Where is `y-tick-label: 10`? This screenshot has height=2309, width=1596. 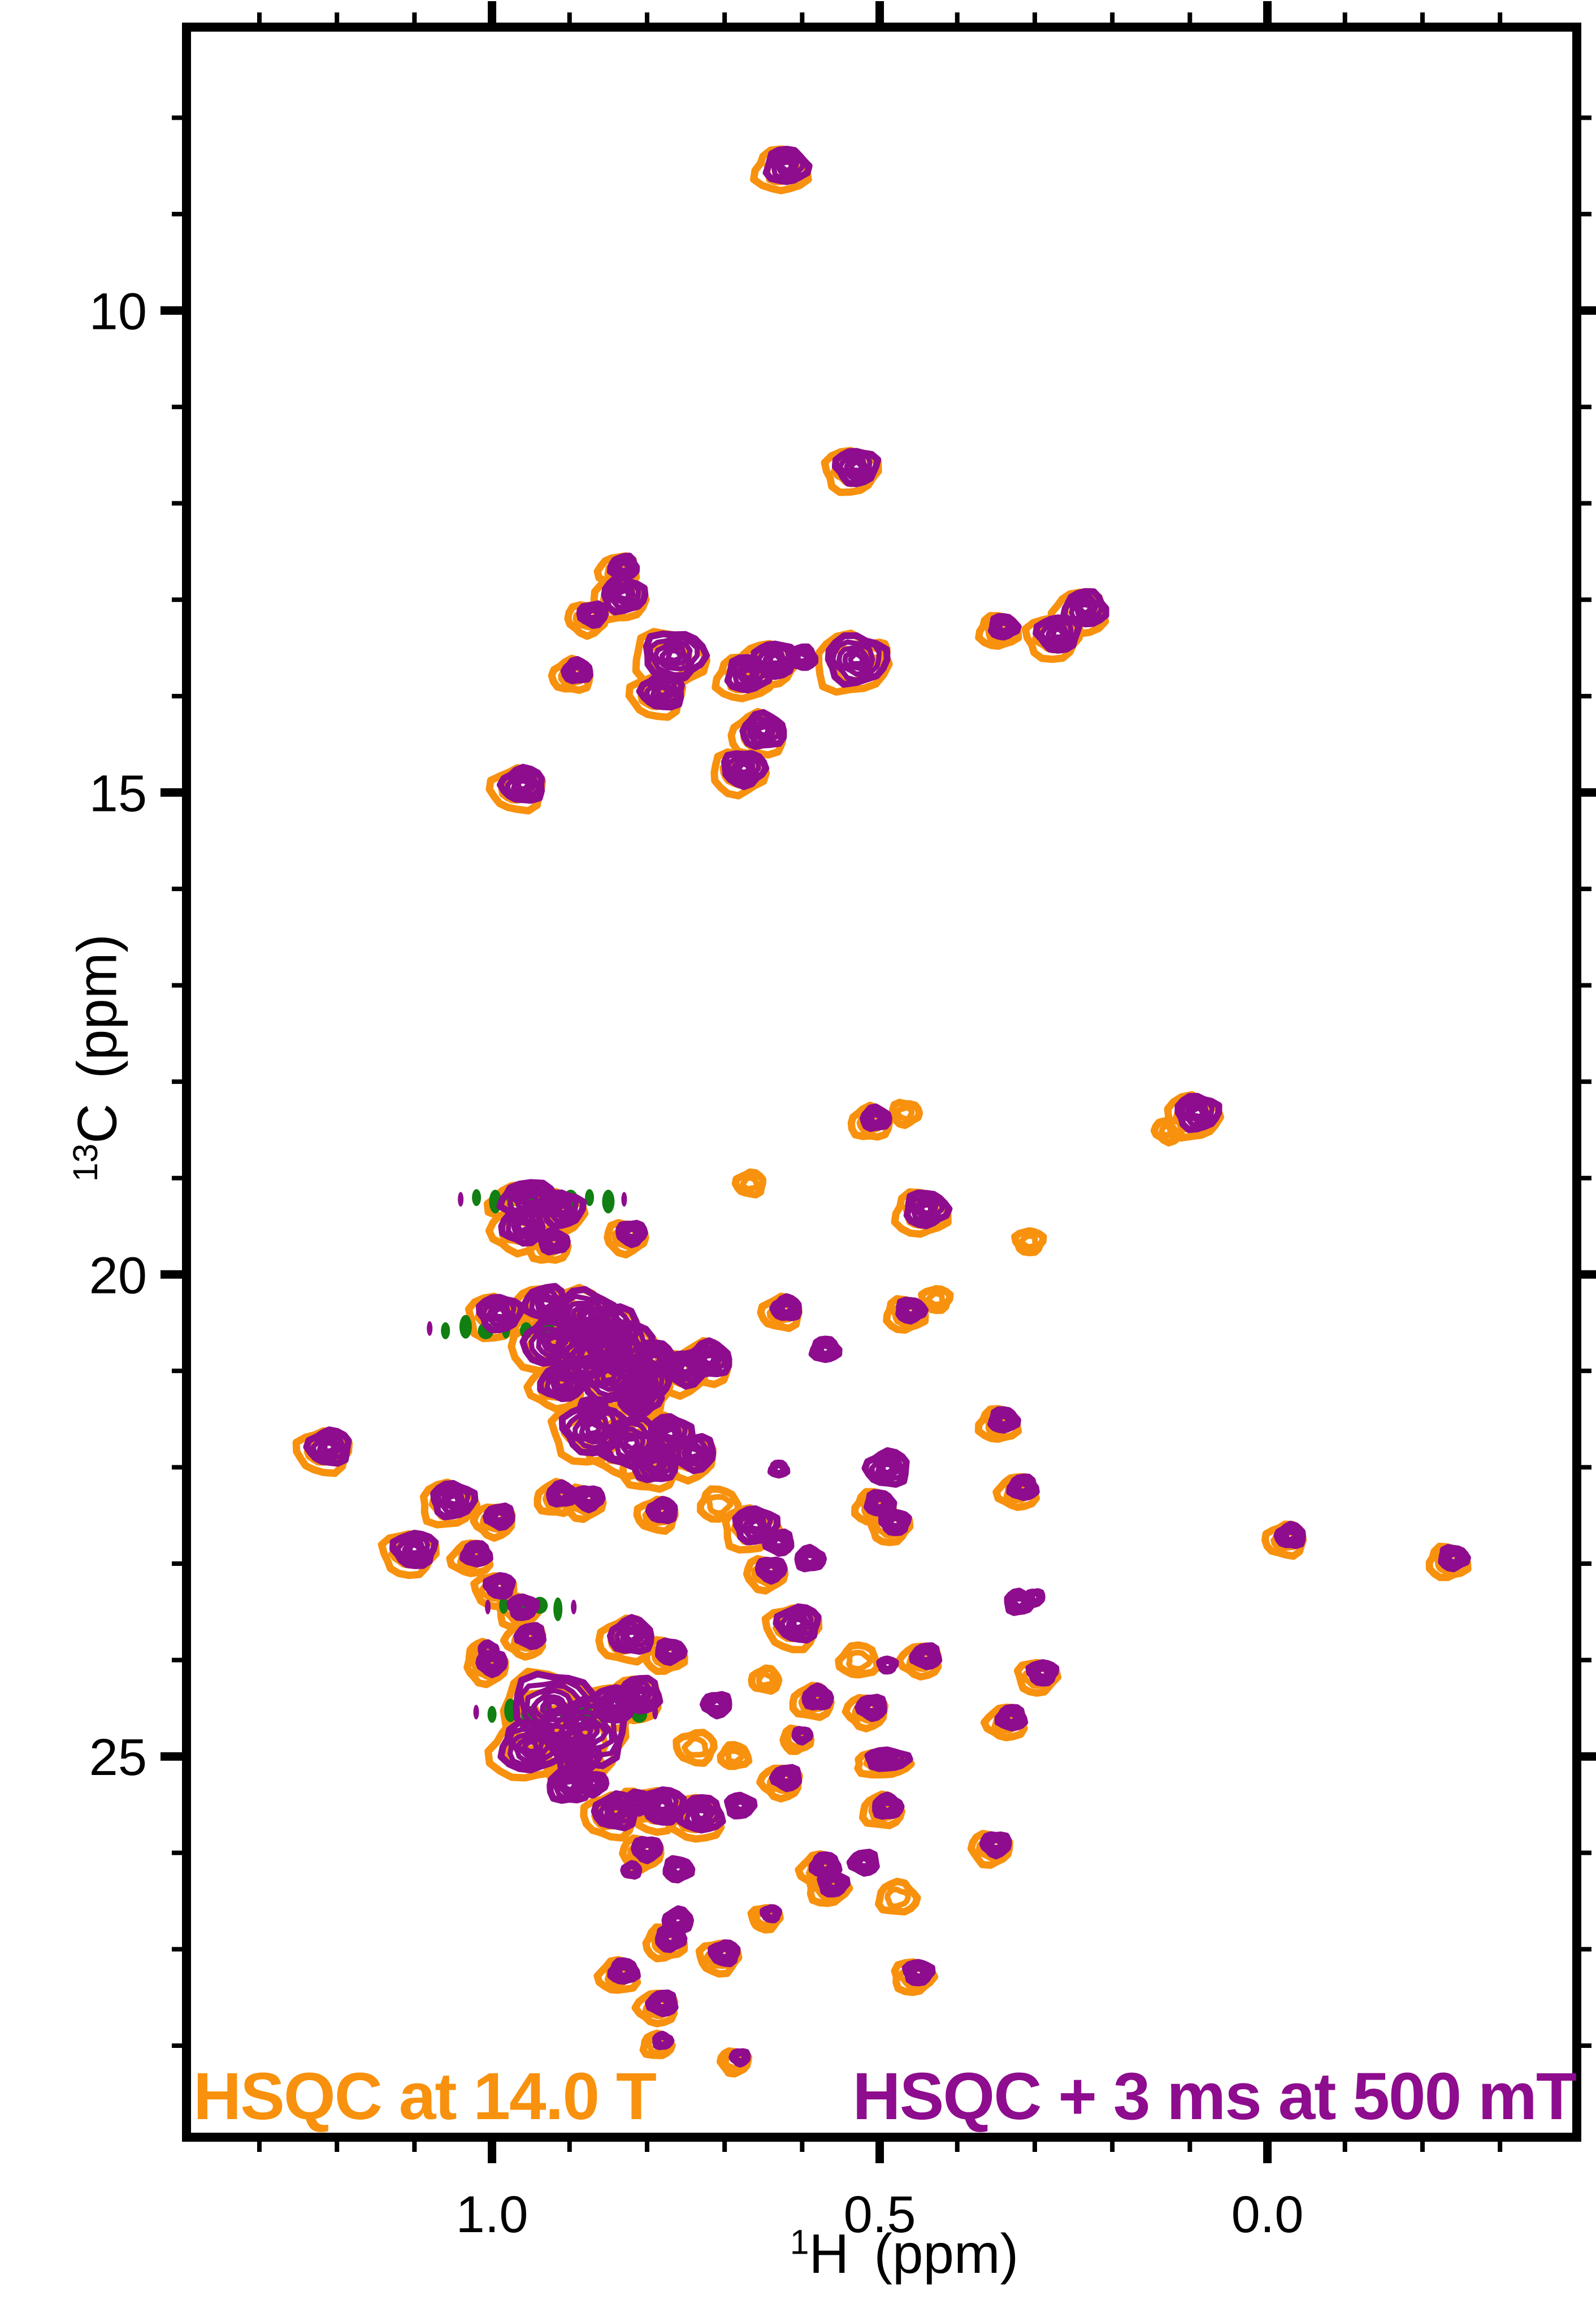 y-tick-label: 10 is located at coordinates (118, 312).